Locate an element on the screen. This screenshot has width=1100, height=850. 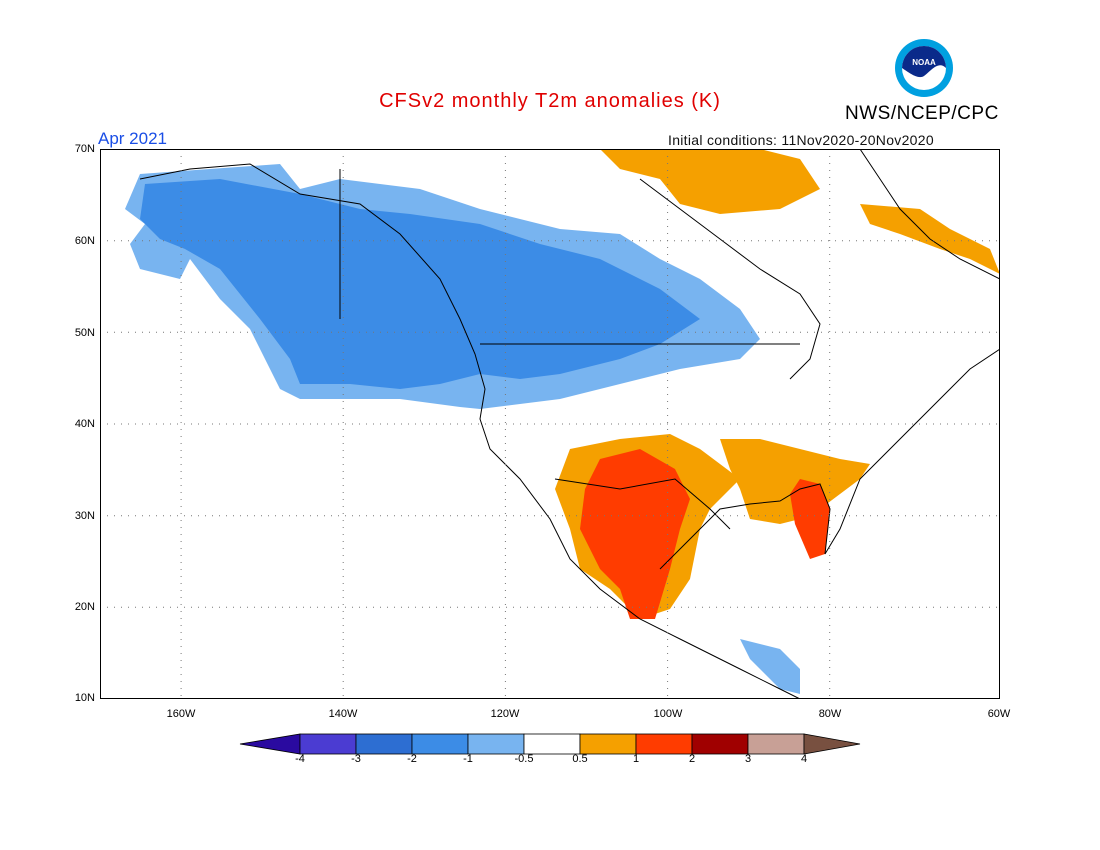
coastline-gulf is located at coordinates (745, 526).